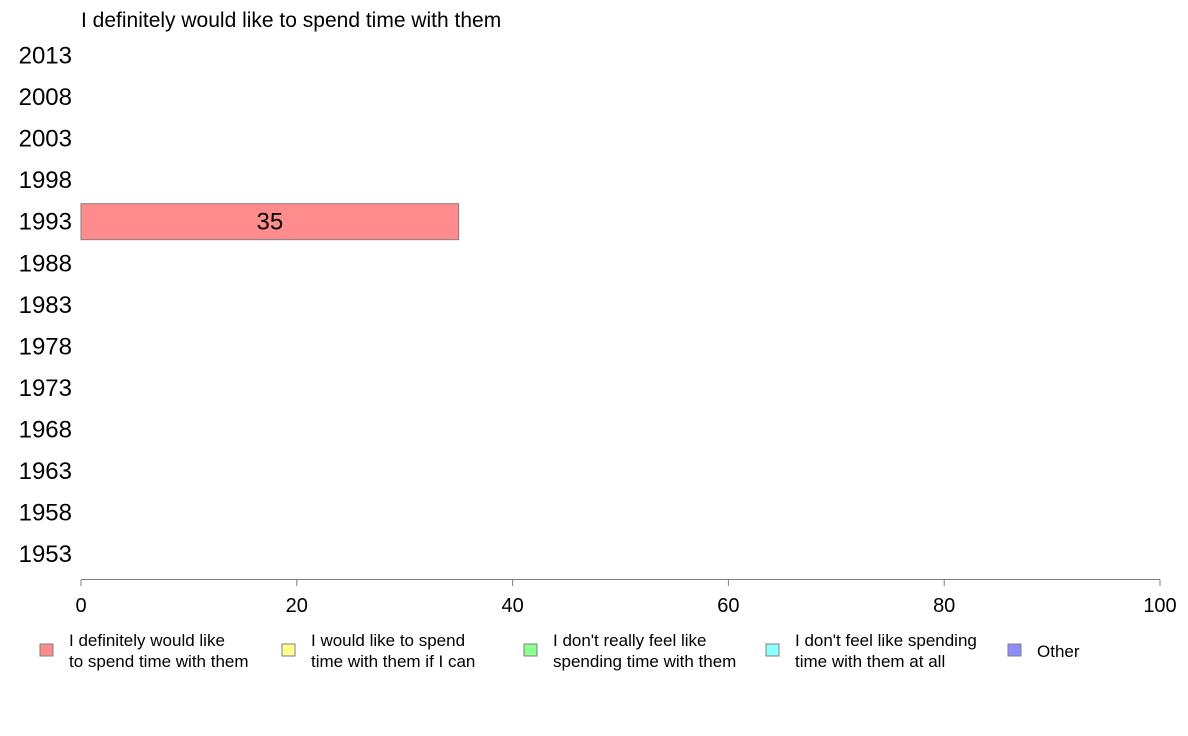 This screenshot has height=736, width=1188. I want to click on legend-label-4: Other, so click(1058, 651).